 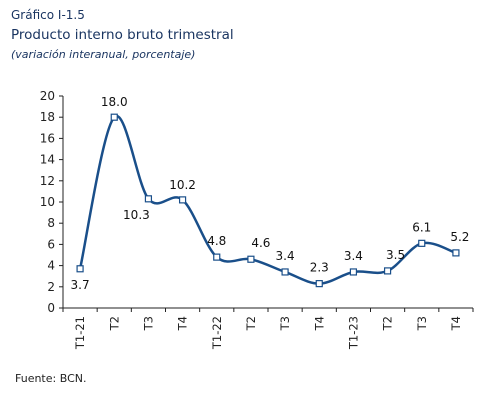 What do you see at coordinates (216, 241) in the screenshot?
I see `data-label: 4.8` at bounding box center [216, 241].